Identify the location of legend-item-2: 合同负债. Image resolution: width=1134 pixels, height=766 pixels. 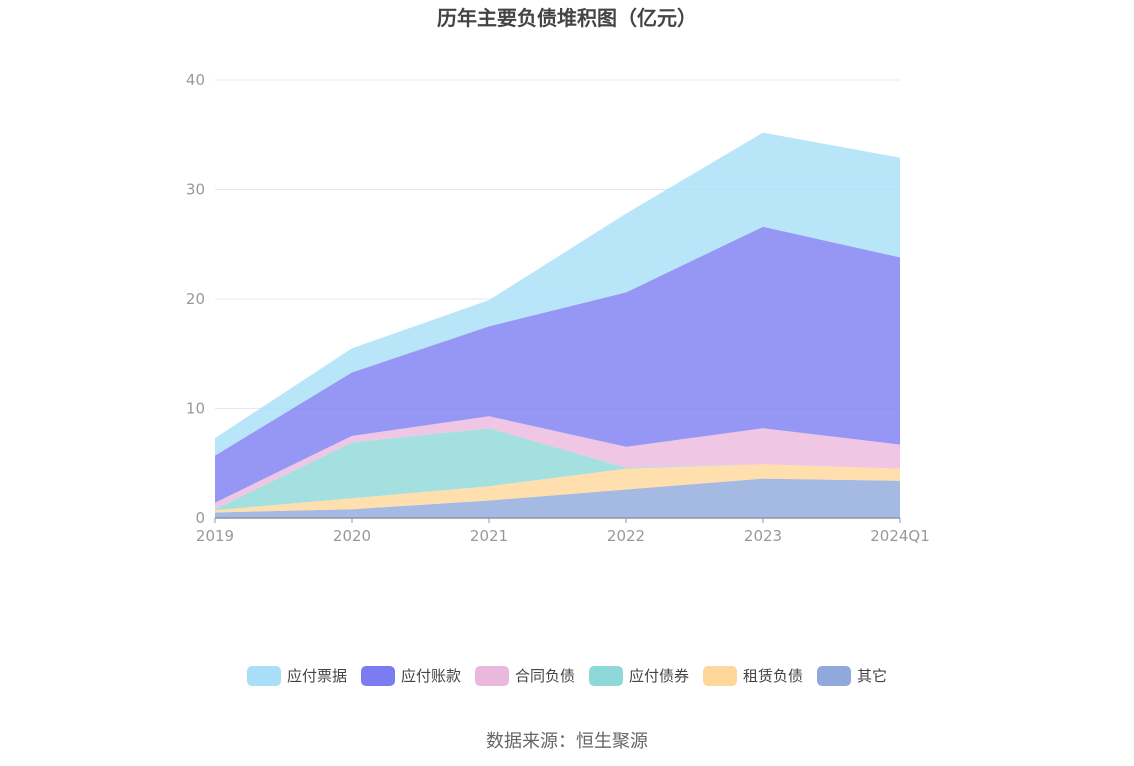
(525, 676).